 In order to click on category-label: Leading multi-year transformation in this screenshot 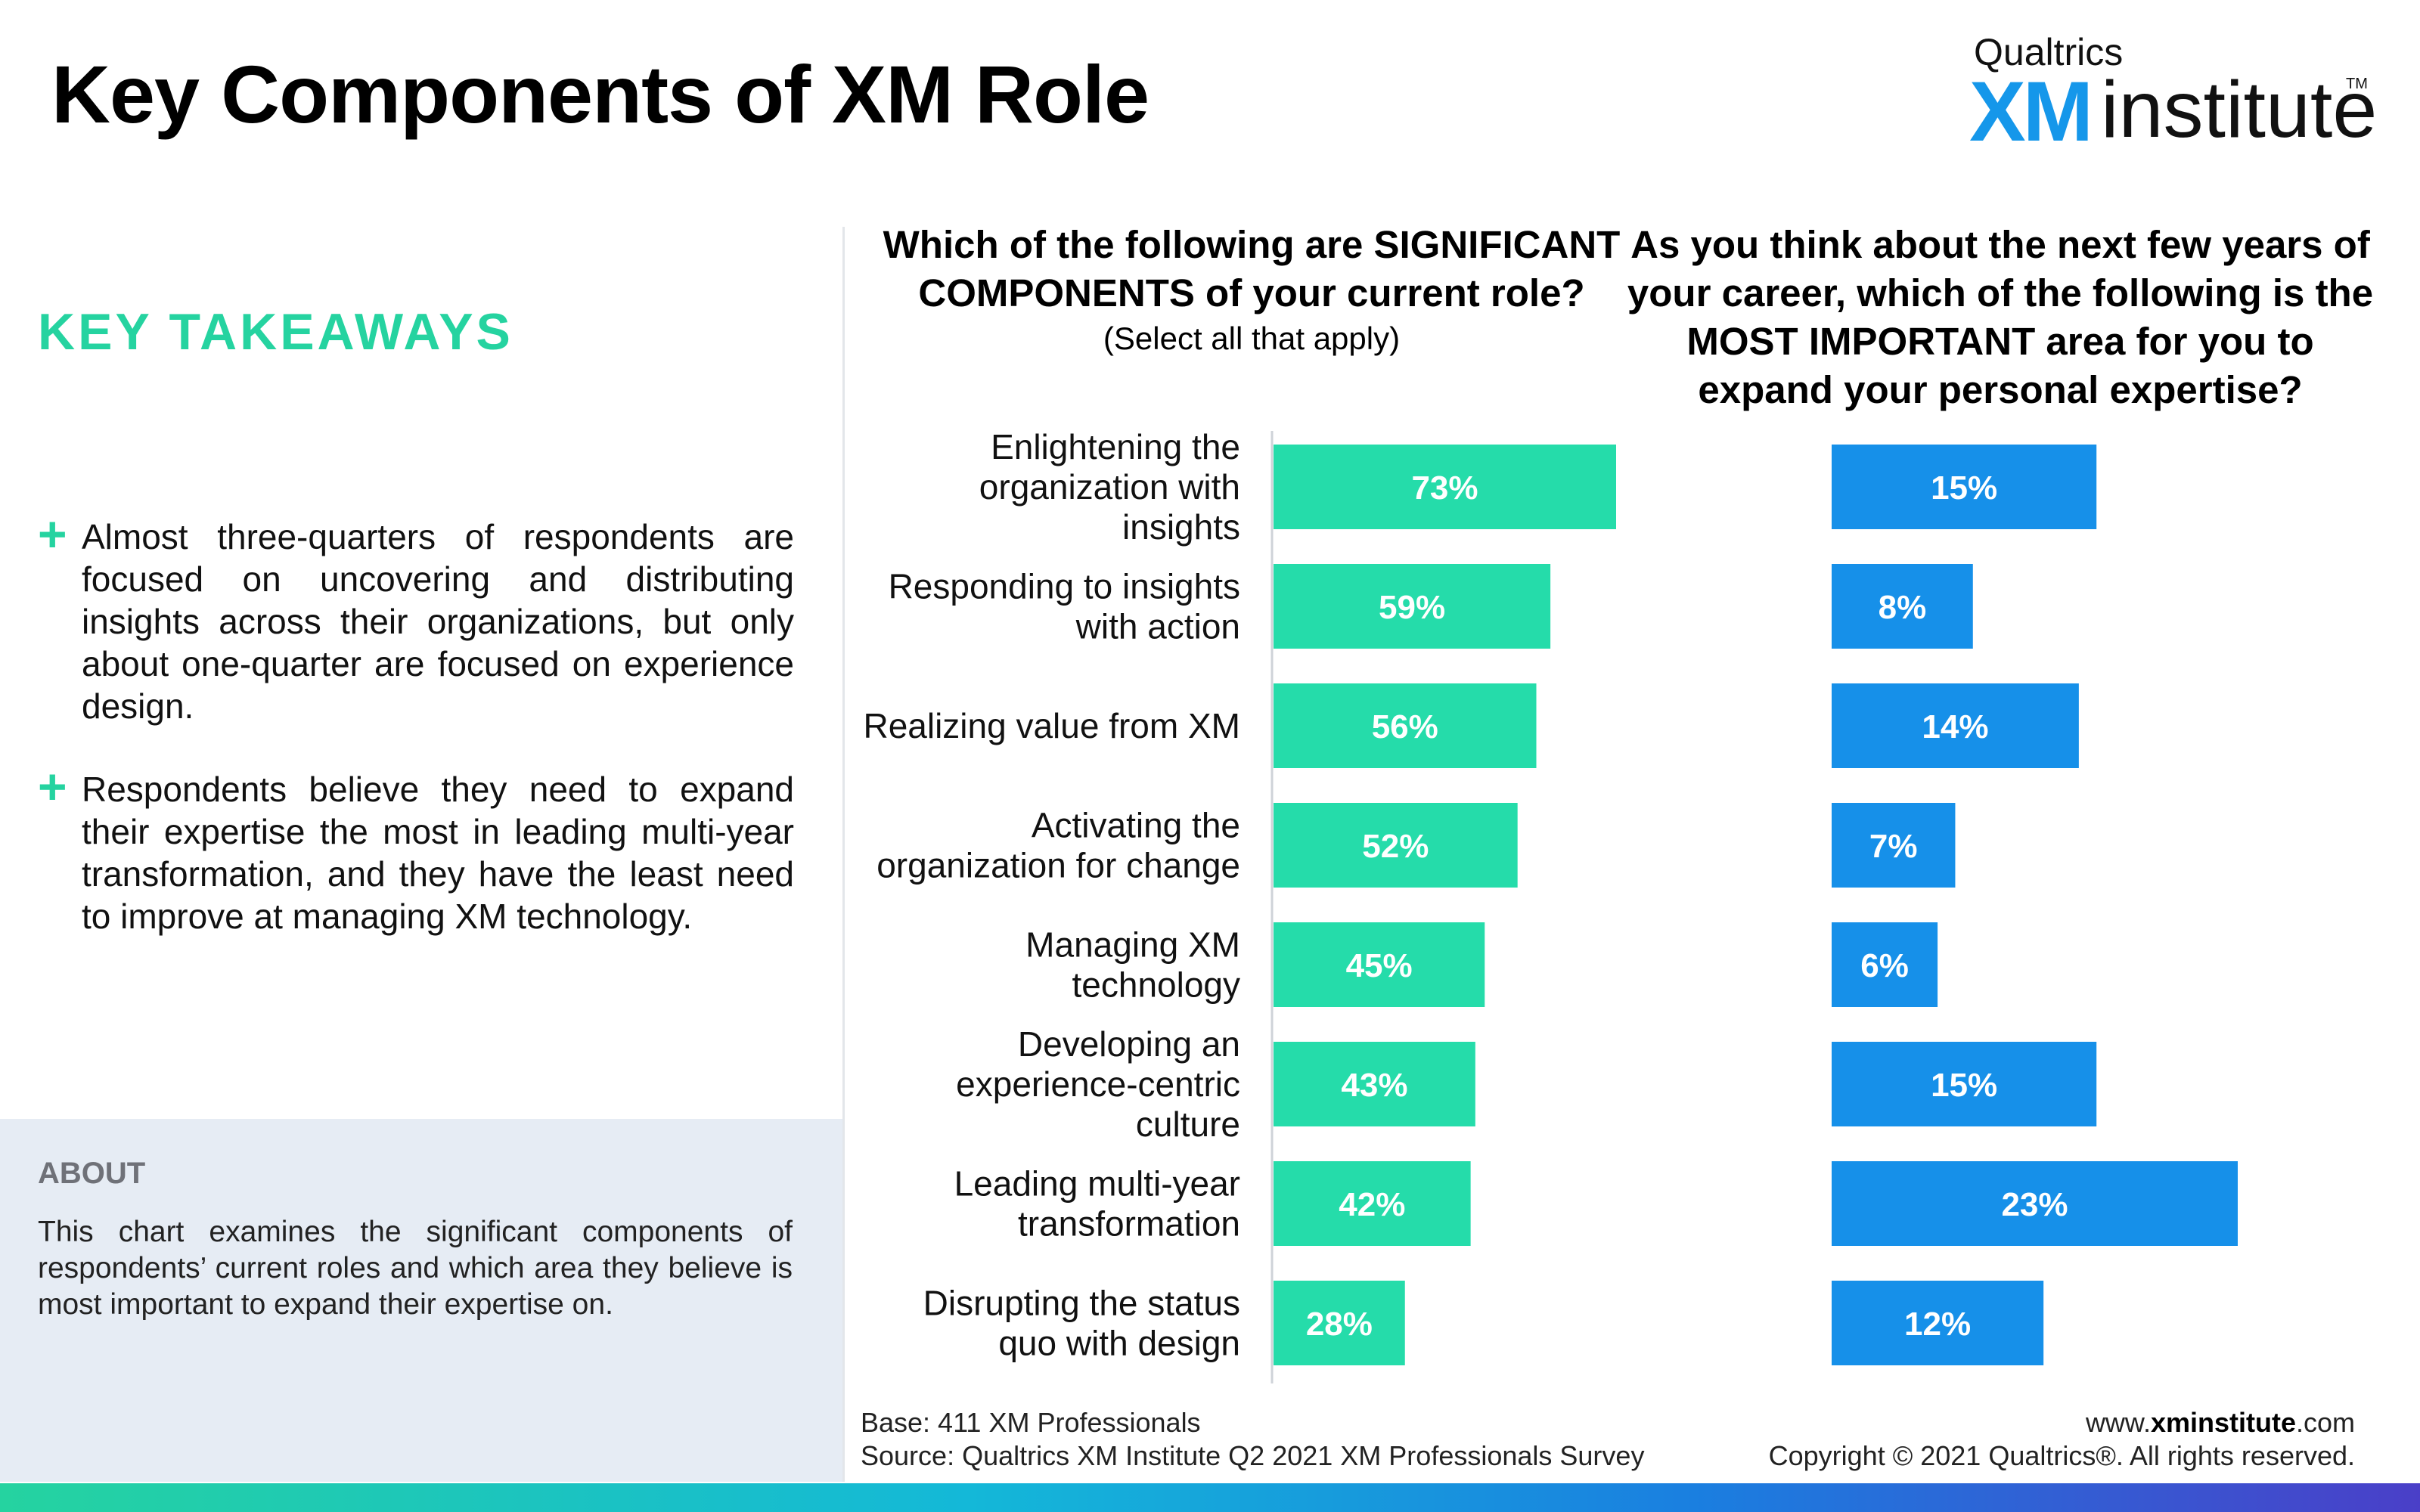, I will do `click(1097, 1204)`.